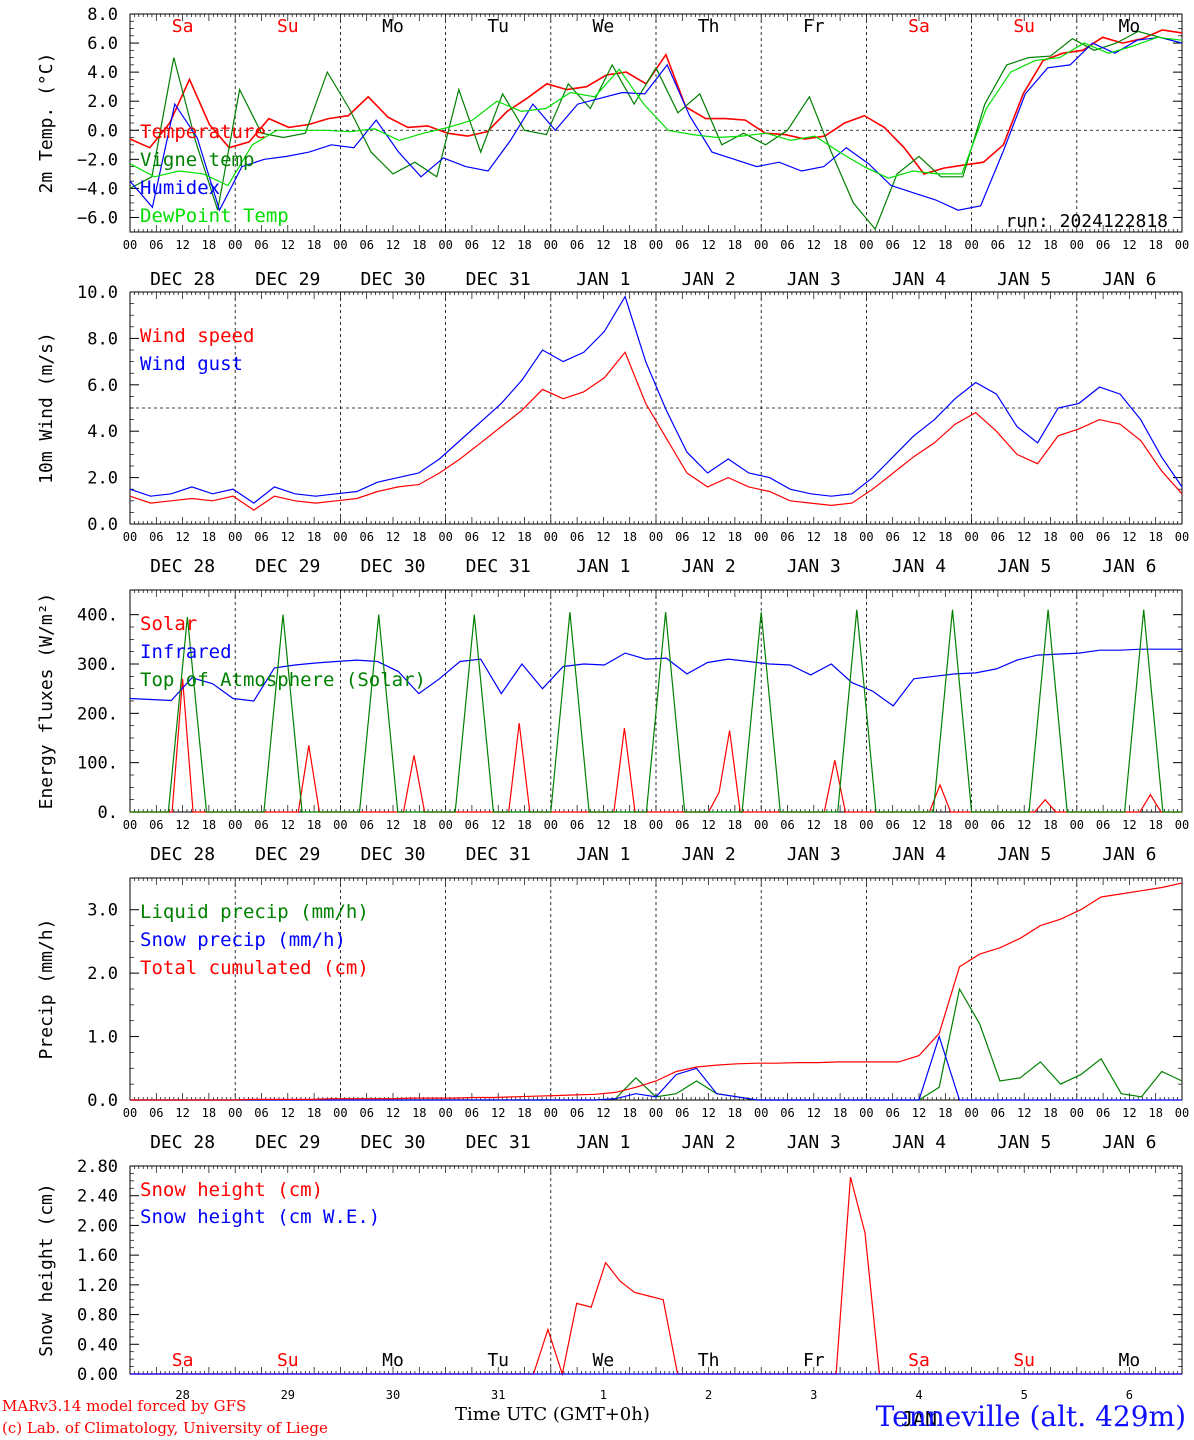 The height and width of the screenshot is (1440, 1194). Describe the element at coordinates (603, 1395) in the screenshot. I see `day-number-label: 1` at that location.